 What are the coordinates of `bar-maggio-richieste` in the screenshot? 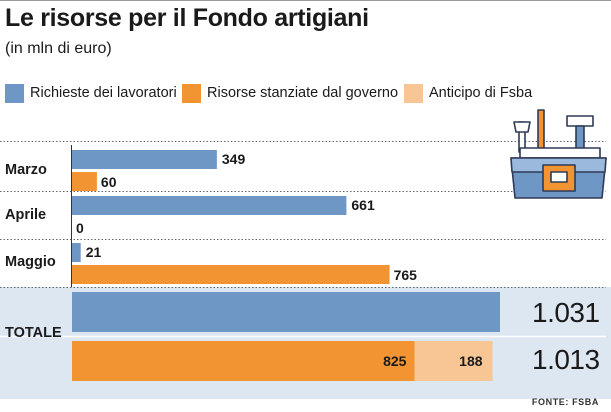 It's located at (76, 252).